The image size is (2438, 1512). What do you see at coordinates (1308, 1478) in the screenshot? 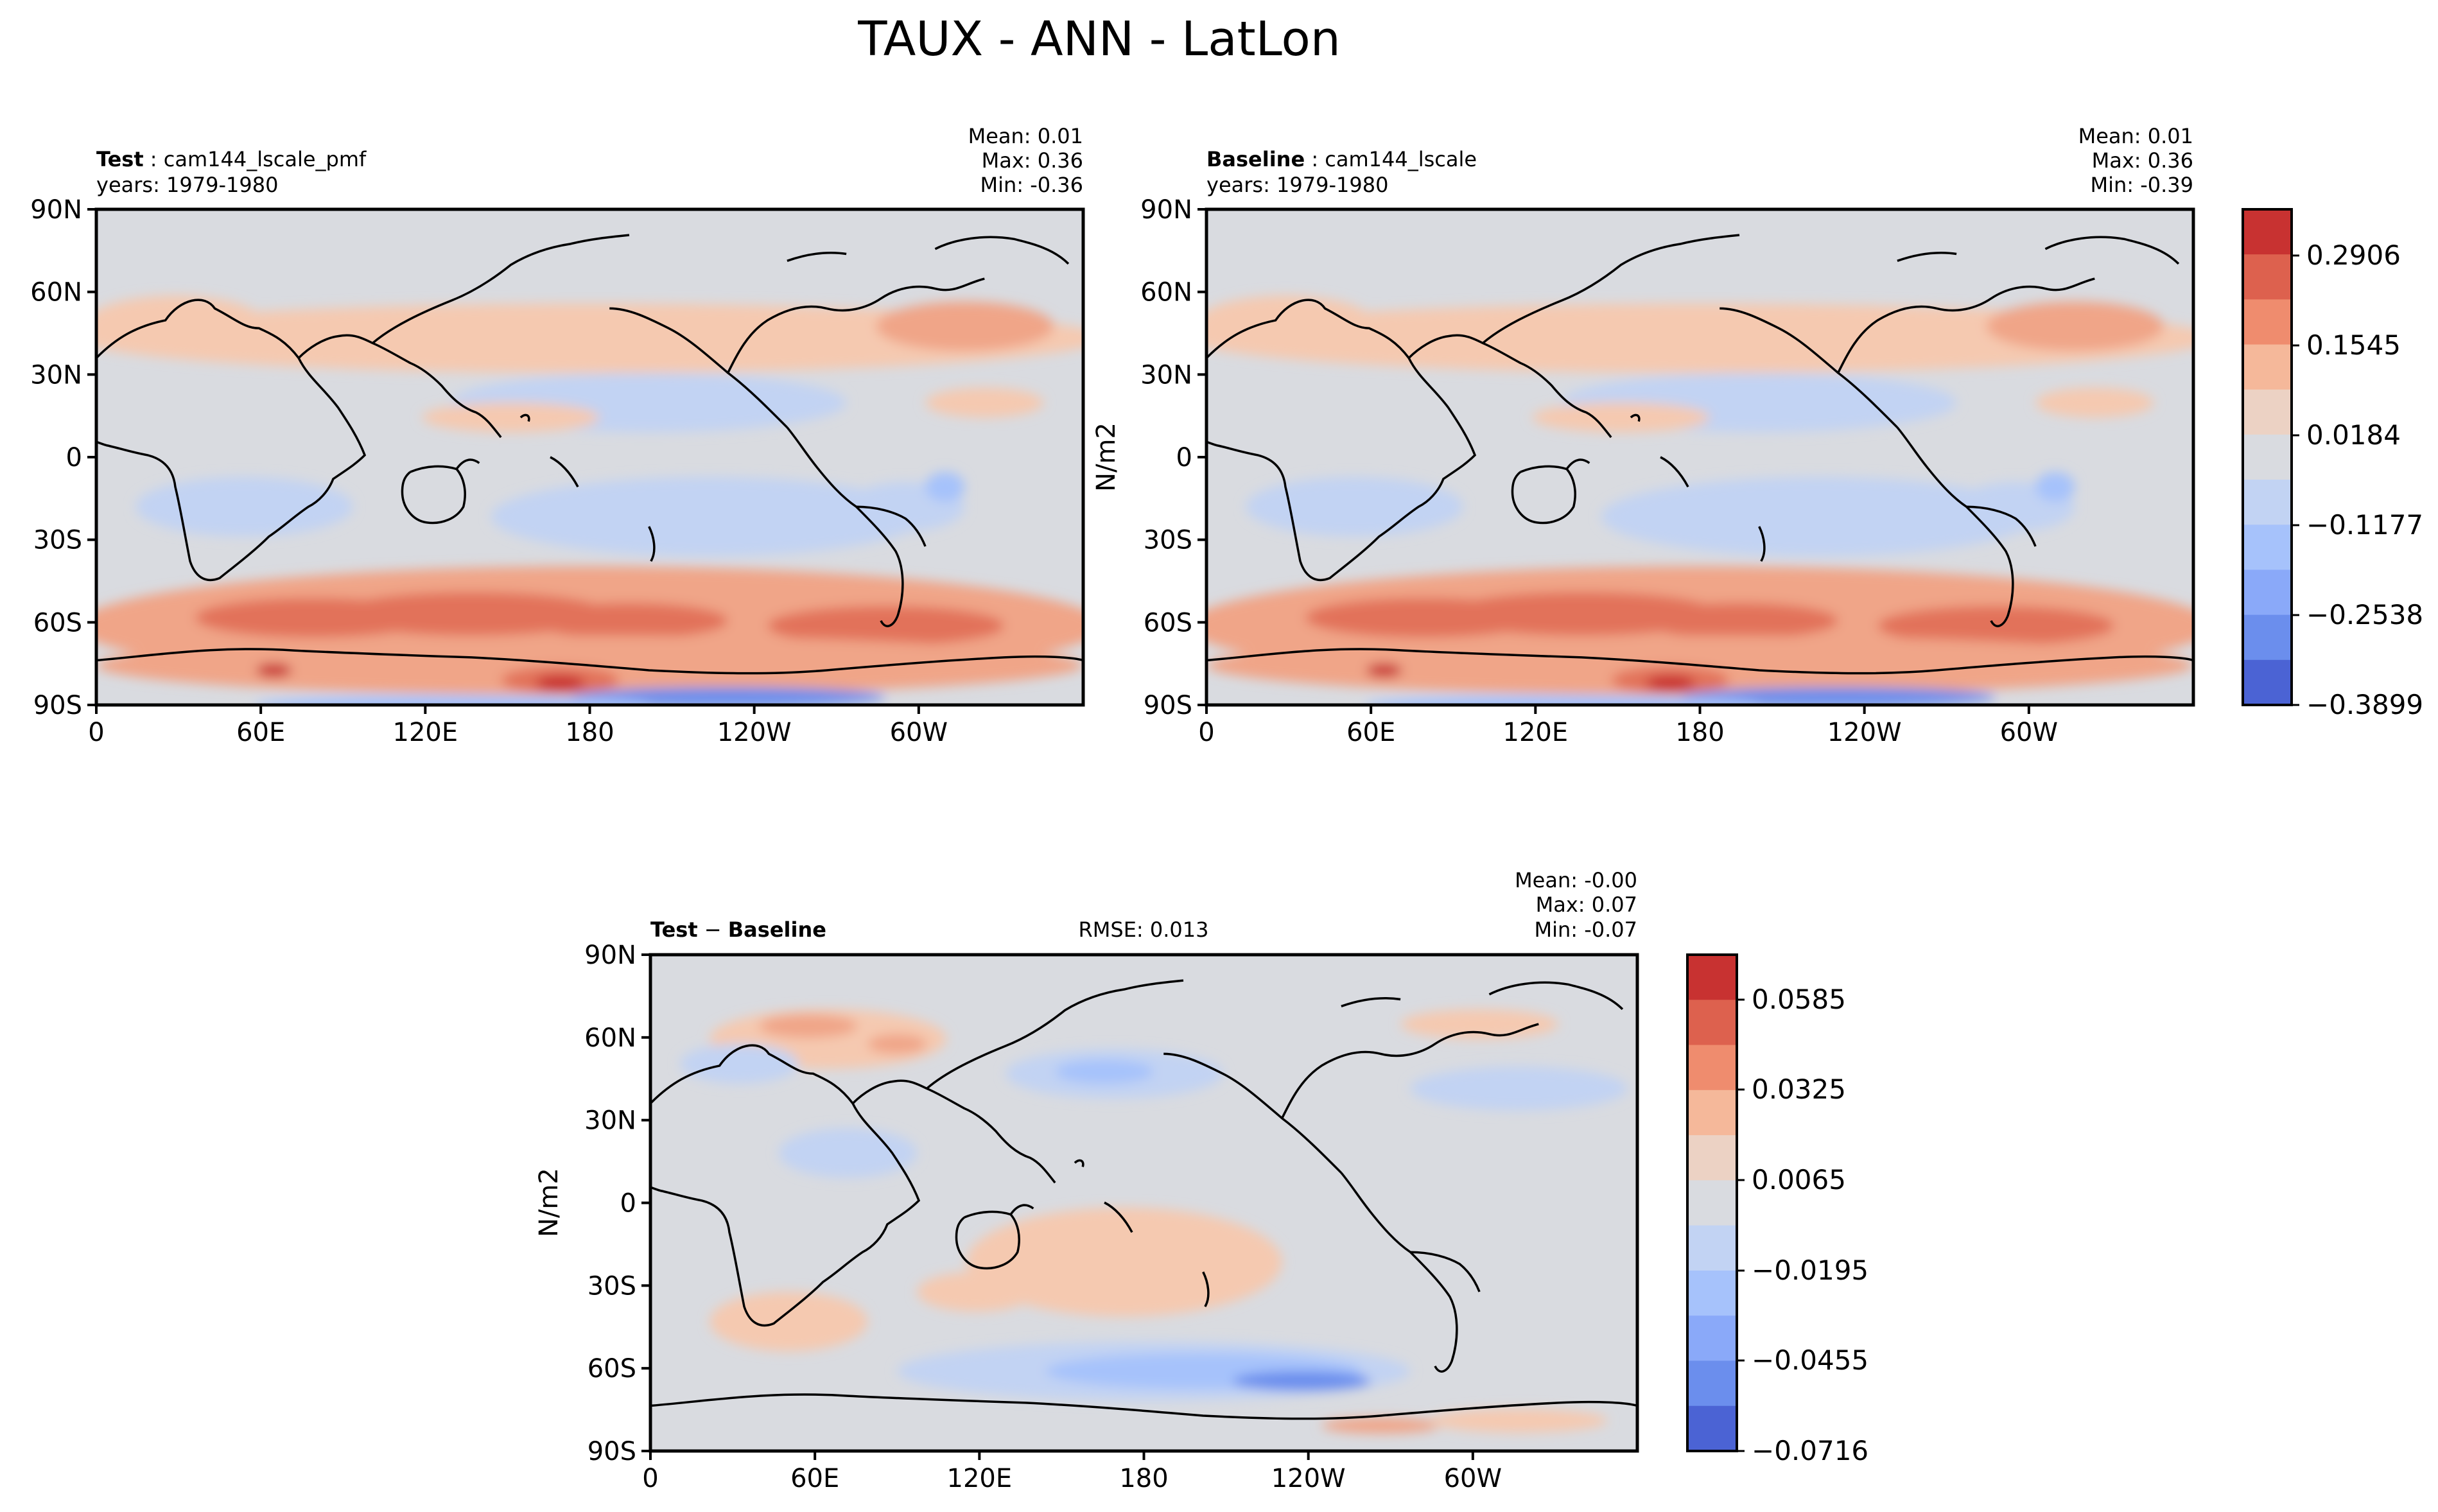
I see `lon-tick-label: 120W` at bounding box center [1308, 1478].